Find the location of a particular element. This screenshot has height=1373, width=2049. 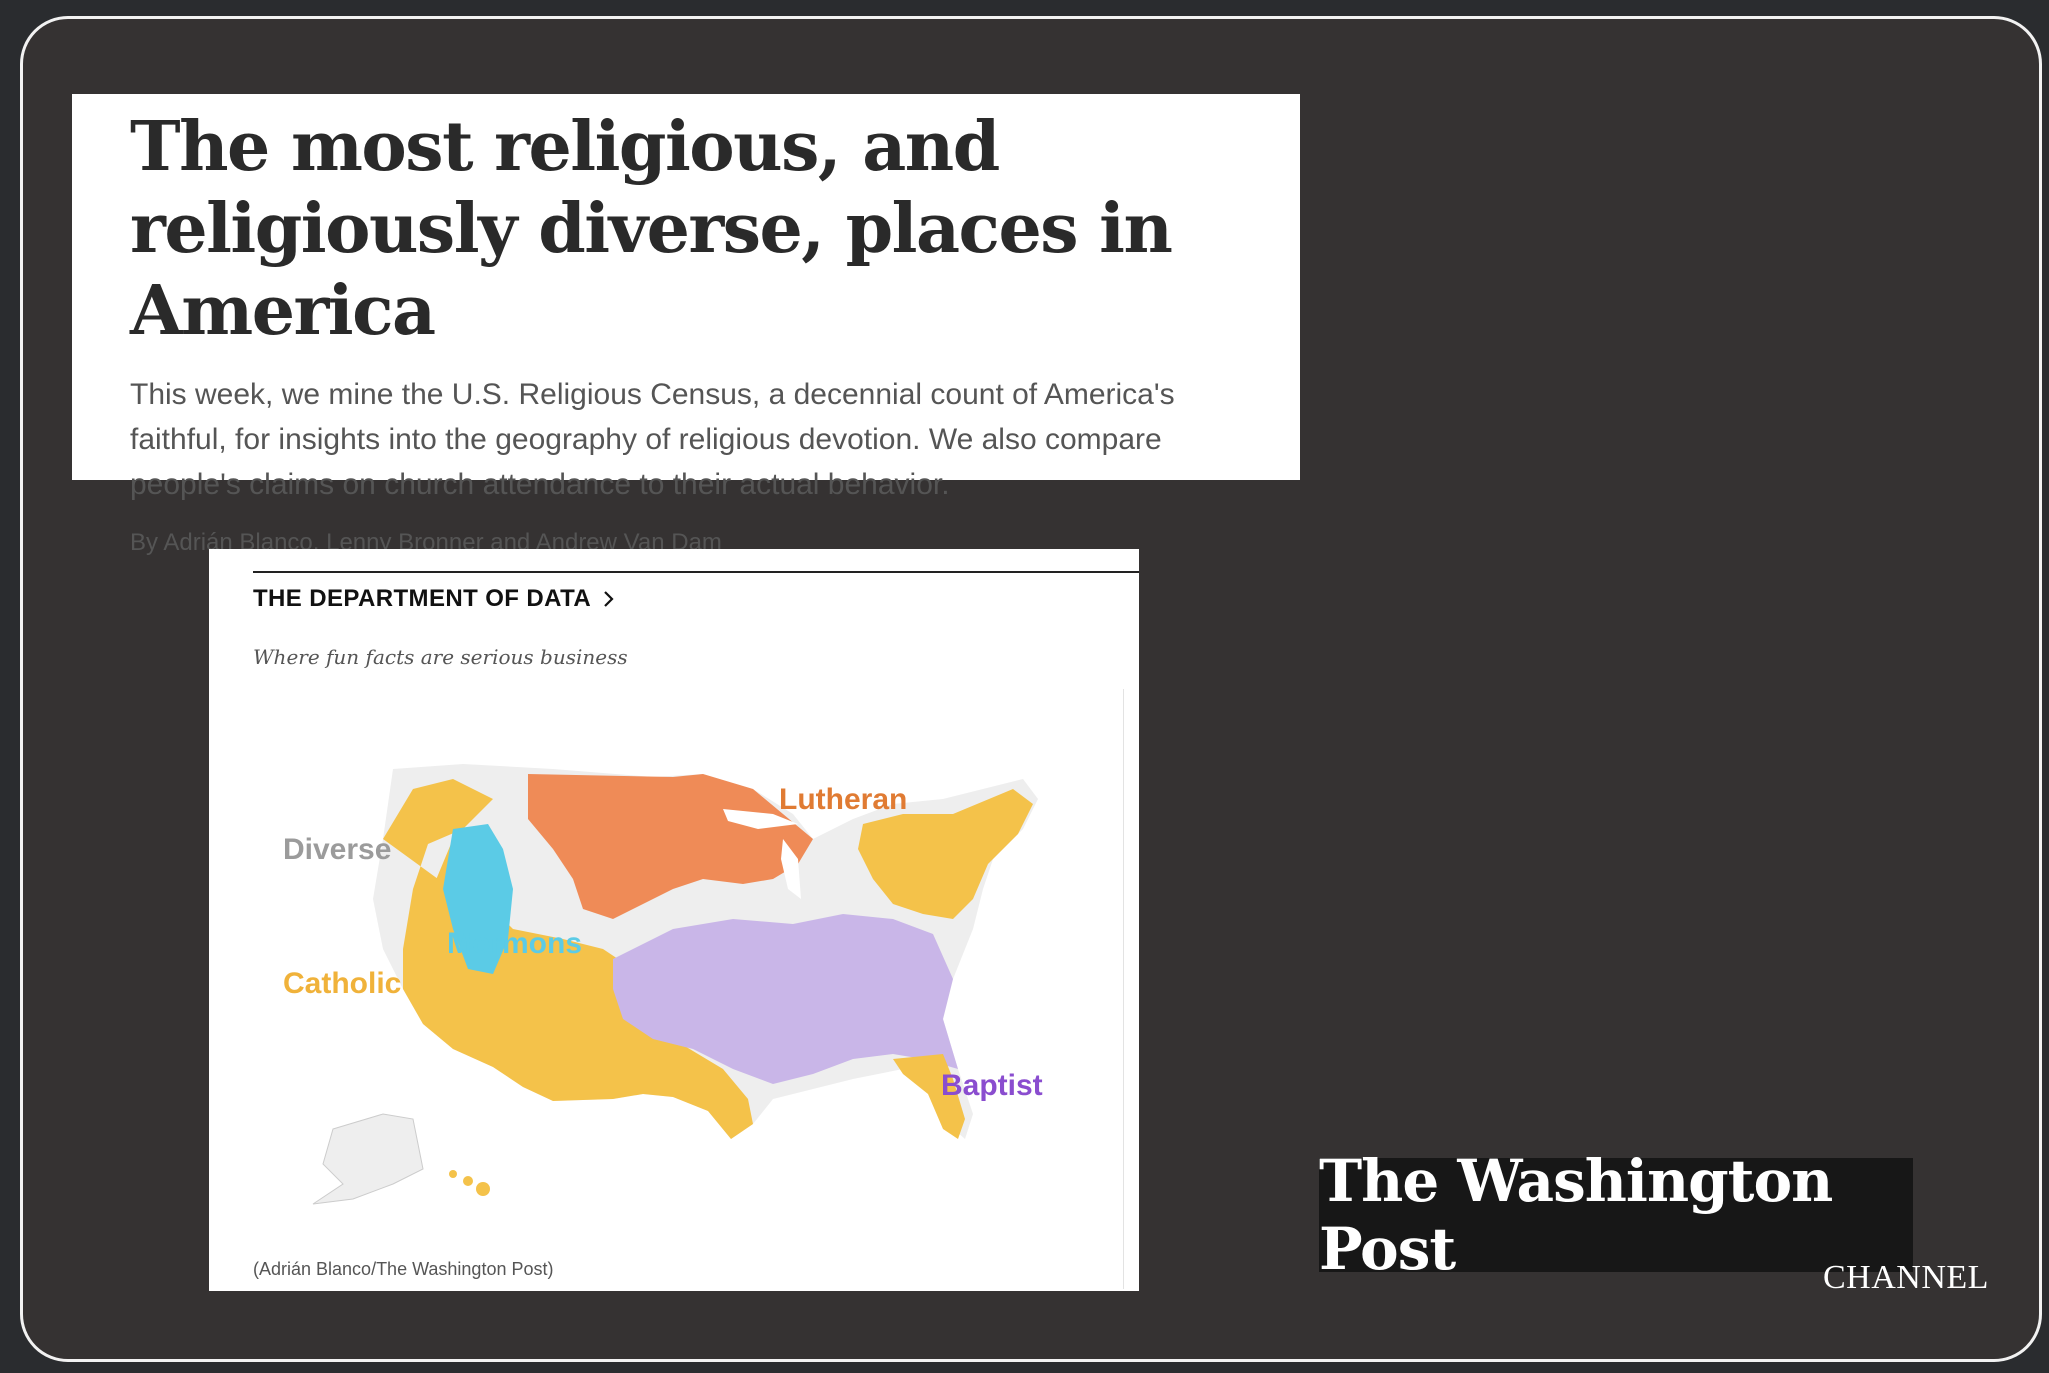

map-region-alaska is located at coordinates (368, 1159).